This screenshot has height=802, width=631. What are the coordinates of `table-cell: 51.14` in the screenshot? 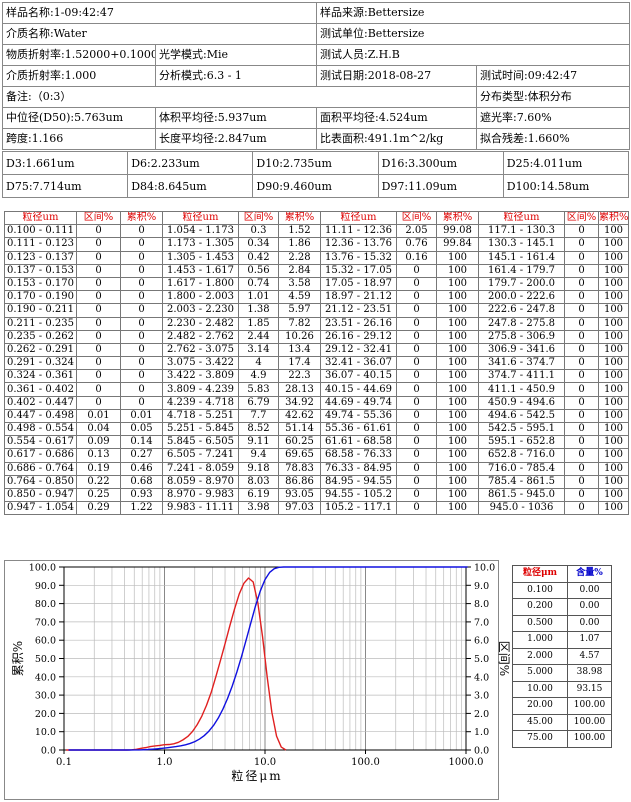 It's located at (299, 429).